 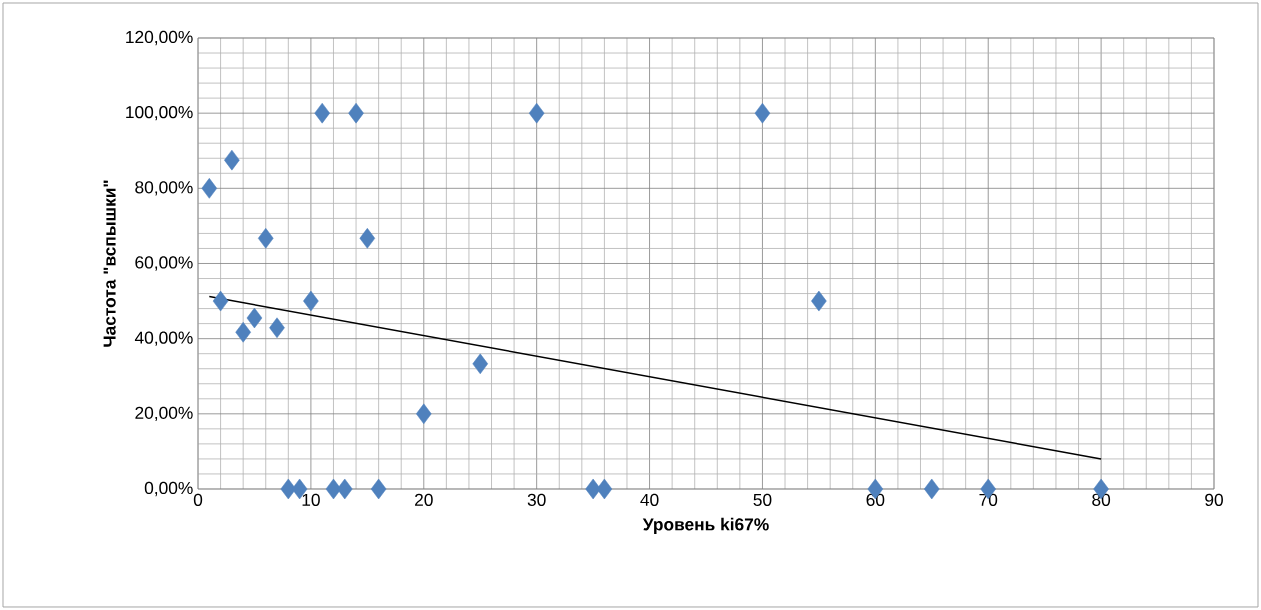 I want to click on x-tick-label: 40, so click(x=649, y=499).